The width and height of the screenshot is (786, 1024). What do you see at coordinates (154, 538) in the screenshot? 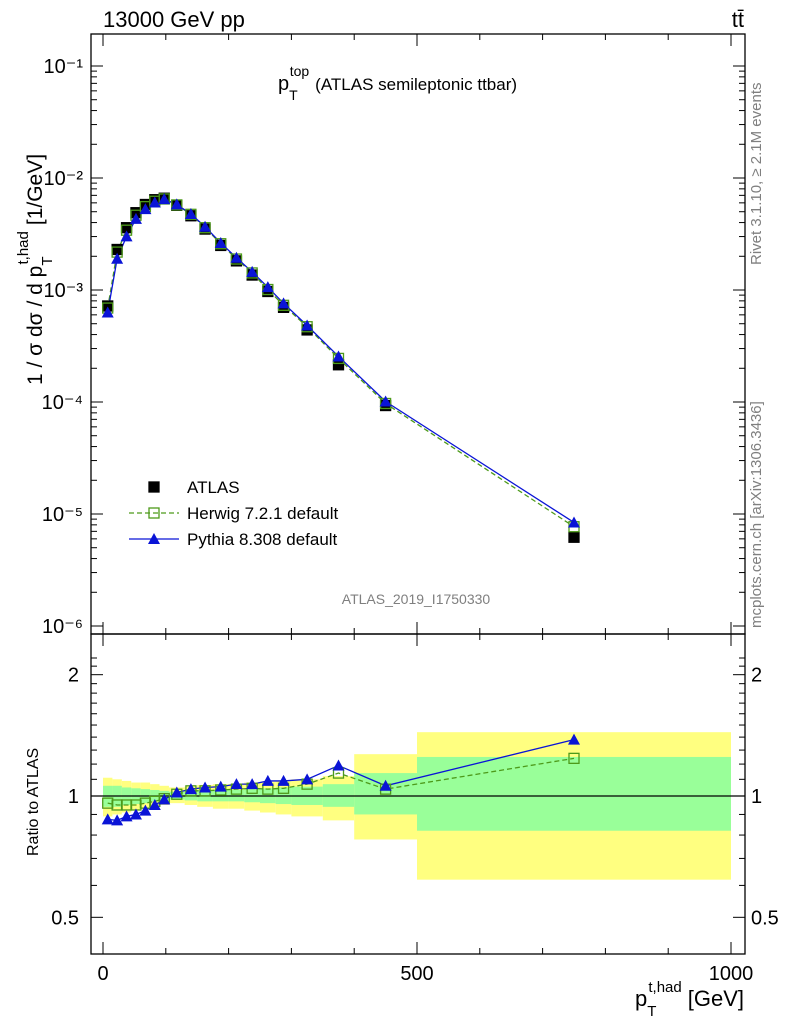
I see `legend-pythia-marker` at bounding box center [154, 538].